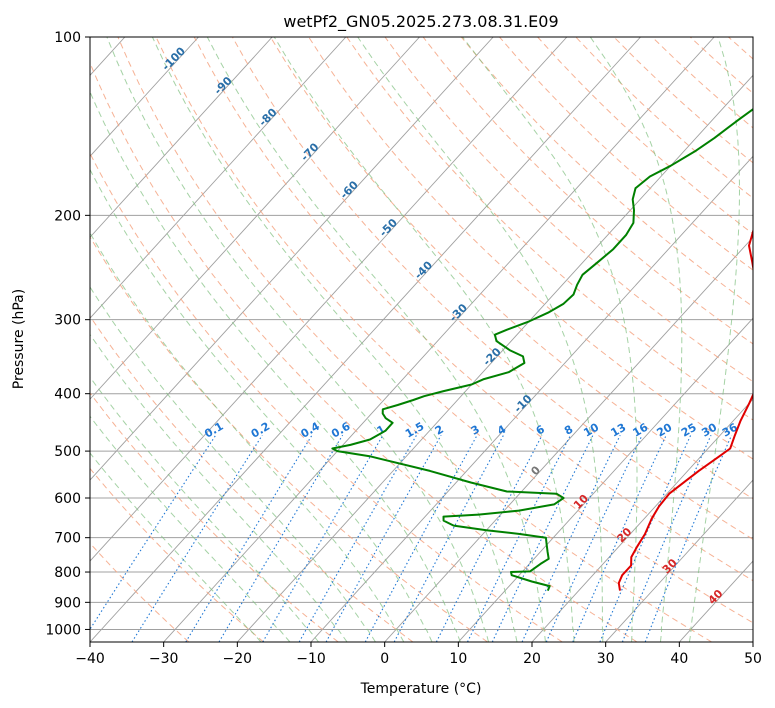 The image size is (775, 708). What do you see at coordinates (685, 409) in the screenshot?
I see `temperature-profile-line` at bounding box center [685, 409].